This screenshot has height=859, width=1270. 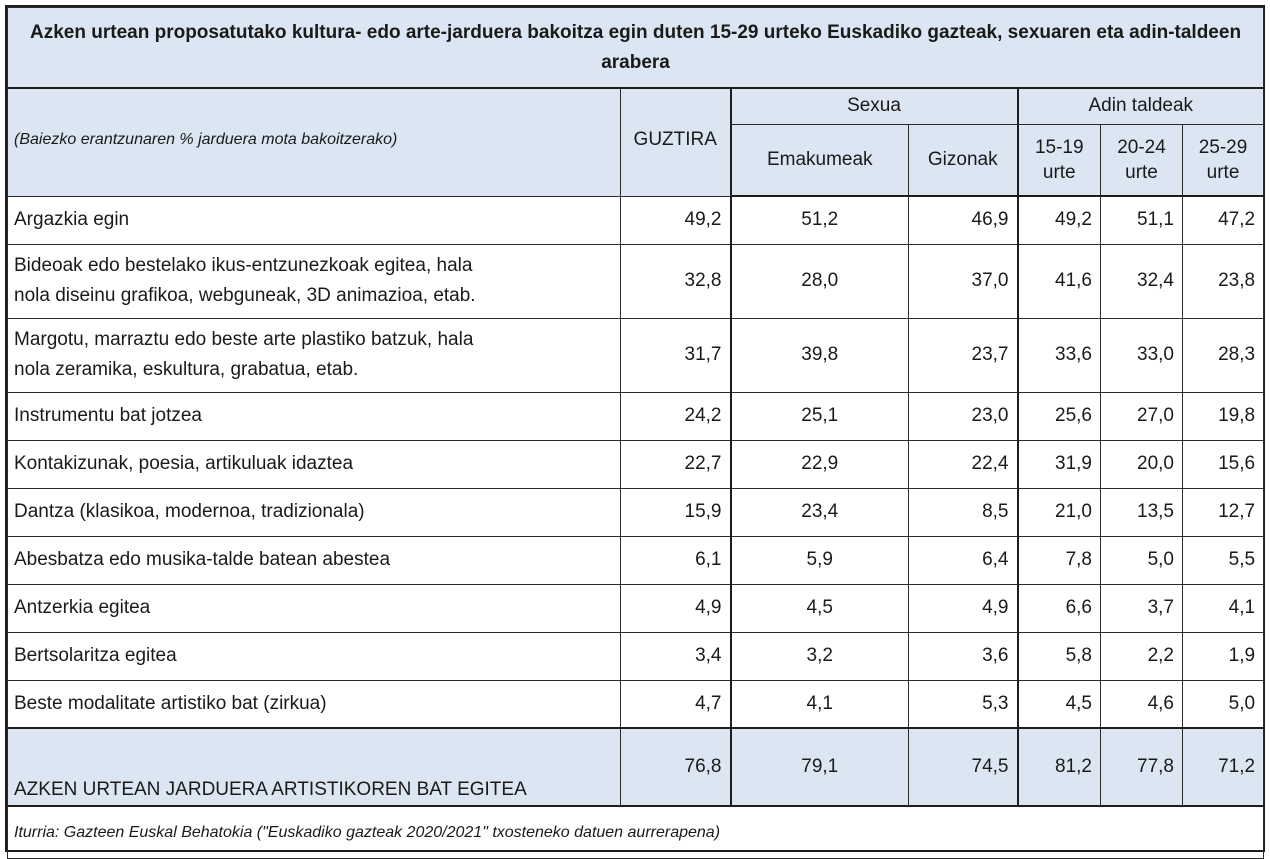 What do you see at coordinates (675, 464) in the screenshot?
I see `cell-guztira: 22,7` at bounding box center [675, 464].